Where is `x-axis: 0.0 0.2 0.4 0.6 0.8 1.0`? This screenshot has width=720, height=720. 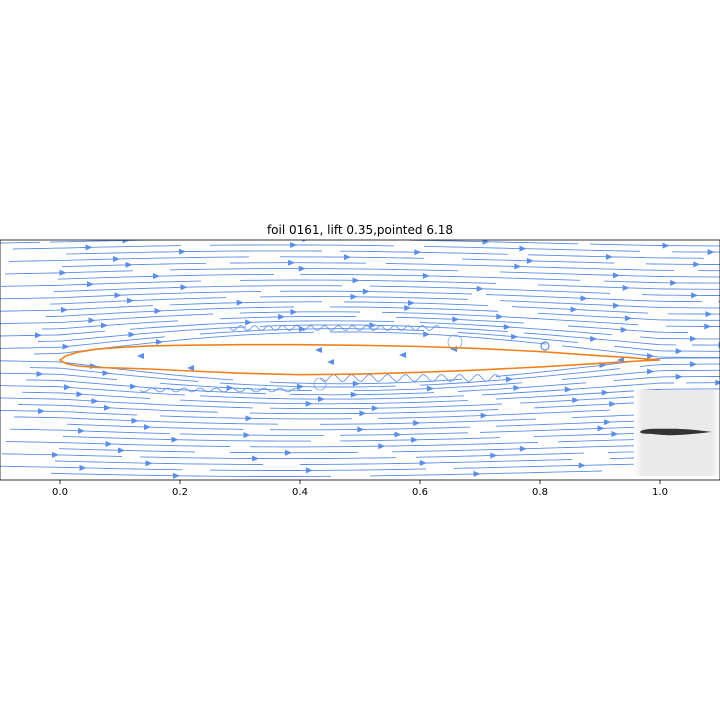 x-axis: 0.0 0.2 0.4 0.6 0.8 1.0 is located at coordinates (360, 489).